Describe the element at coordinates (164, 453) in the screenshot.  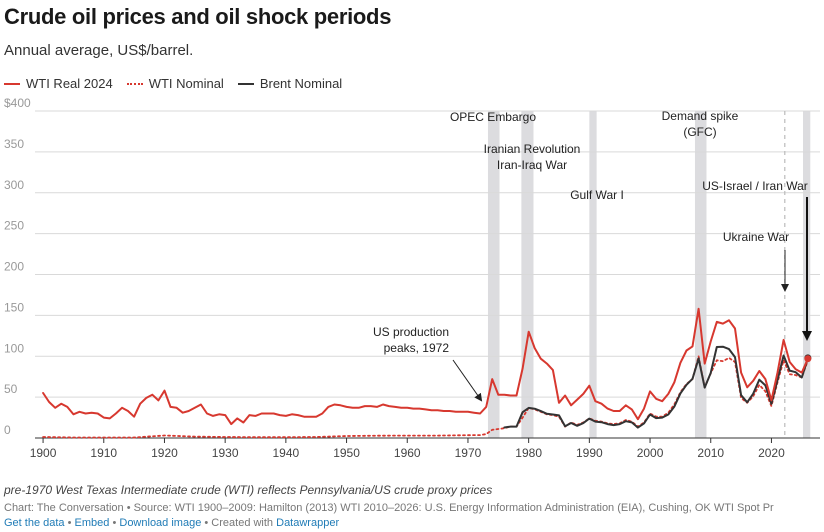
I see `x-tick-label: 1920` at that location.